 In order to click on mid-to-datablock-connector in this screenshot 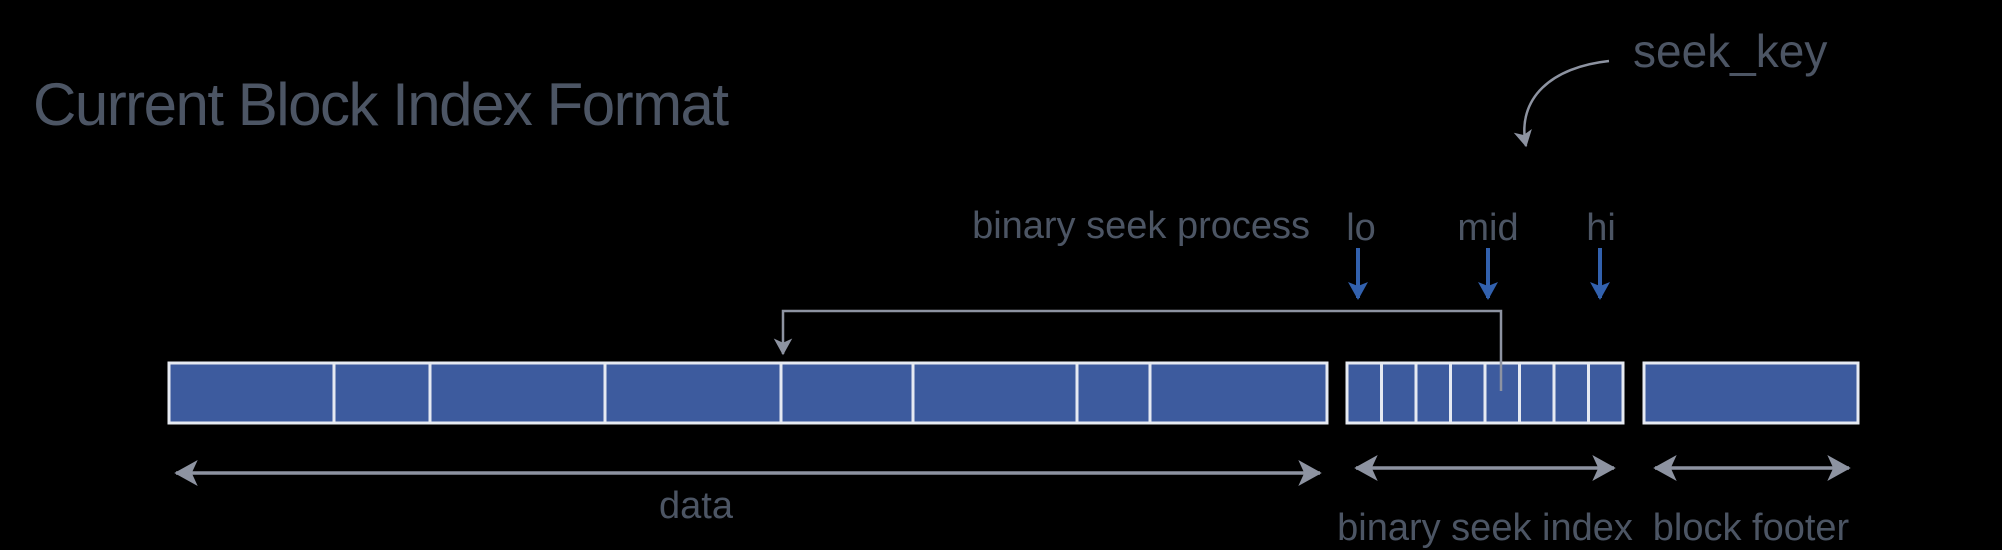, I will do `click(1138, 350)`.